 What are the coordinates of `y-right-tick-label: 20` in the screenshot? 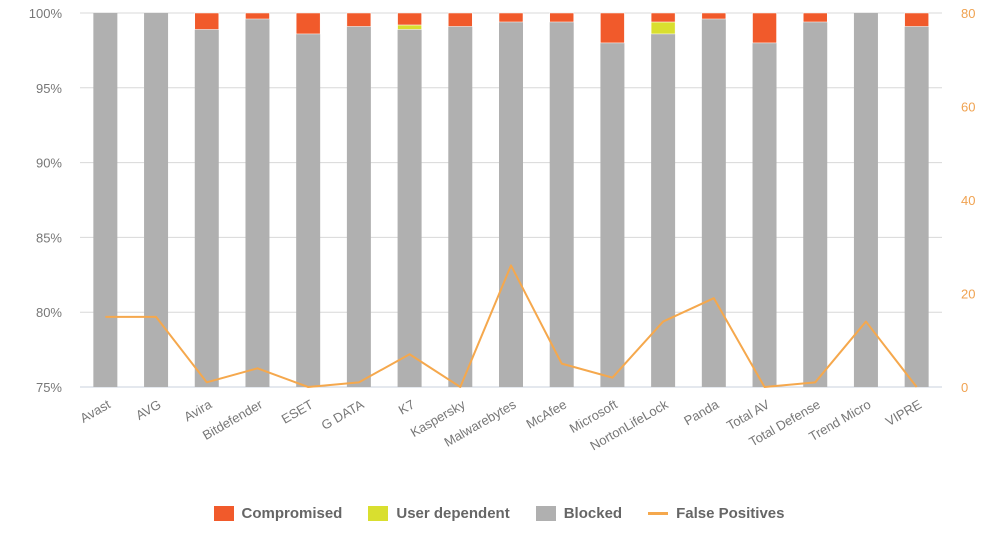 It's located at (968, 294).